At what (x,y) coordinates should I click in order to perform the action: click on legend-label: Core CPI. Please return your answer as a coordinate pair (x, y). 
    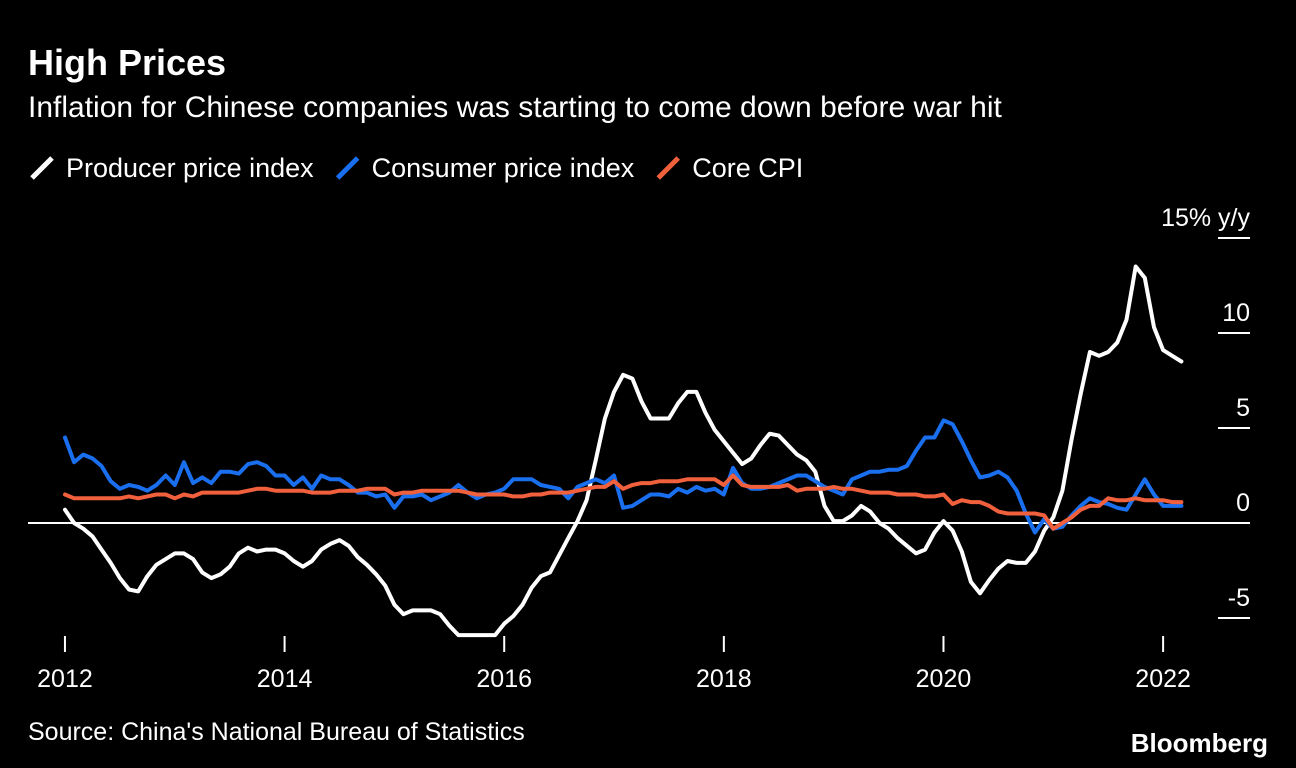
    Looking at the image, I should click on (747, 168).